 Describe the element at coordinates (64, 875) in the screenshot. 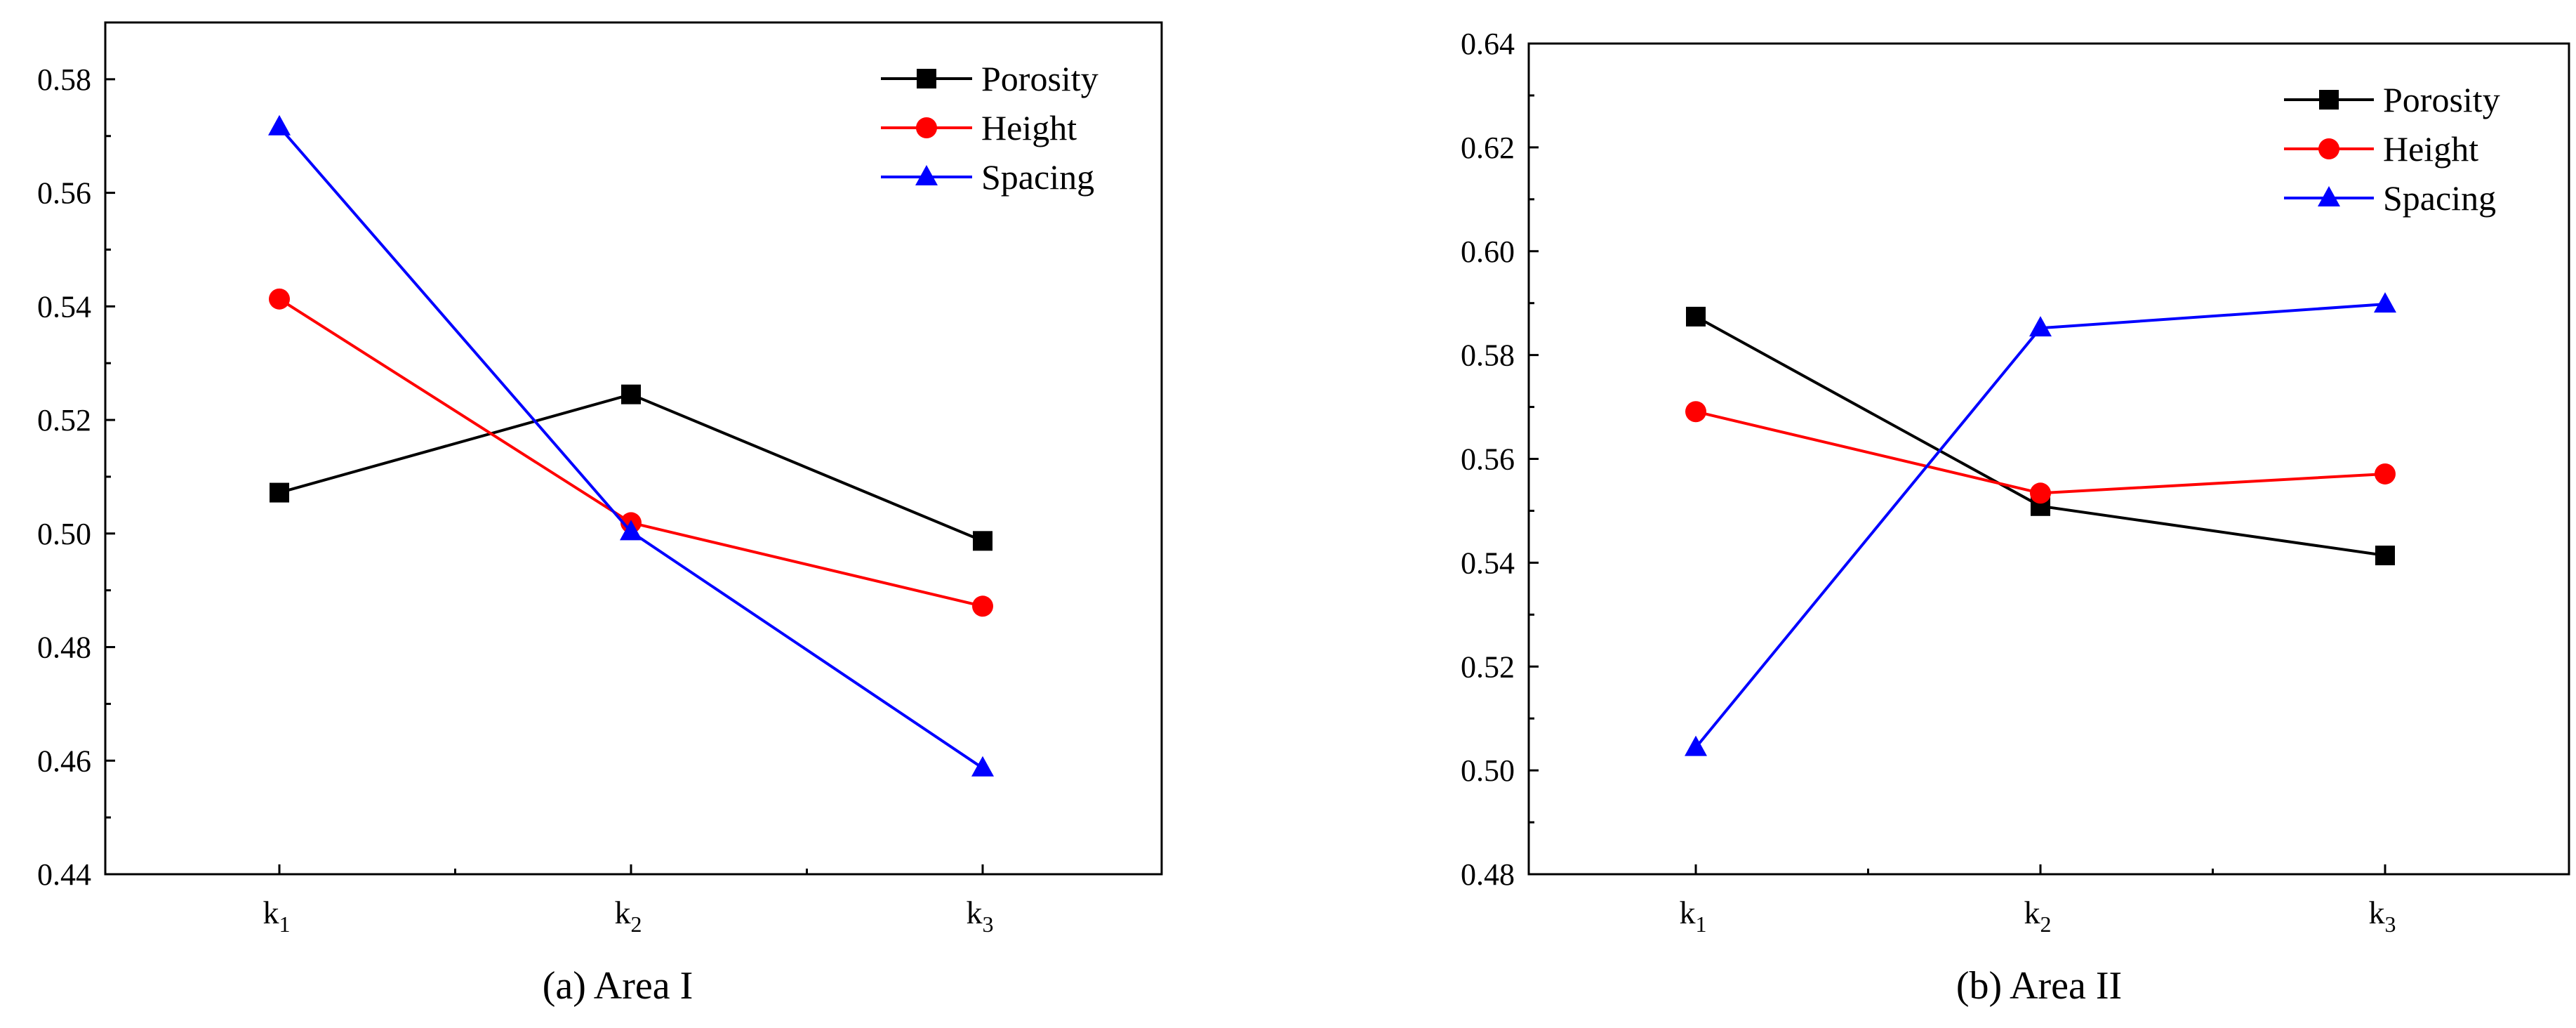

I see `y-tick-label: 0.44` at that location.